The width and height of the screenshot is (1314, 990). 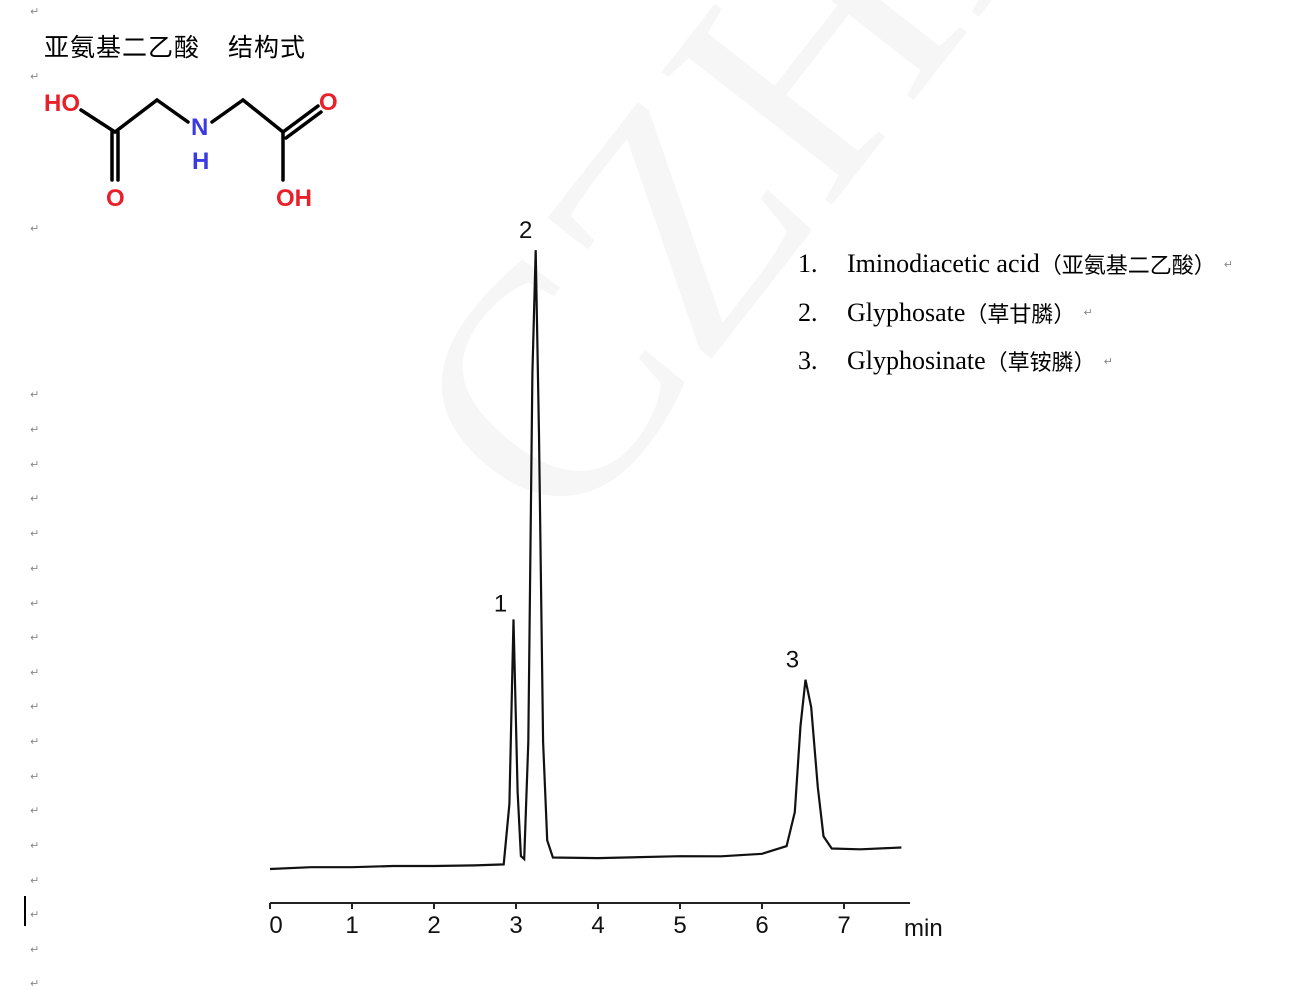 I want to click on legend-number: 2., so click(x=808, y=312).